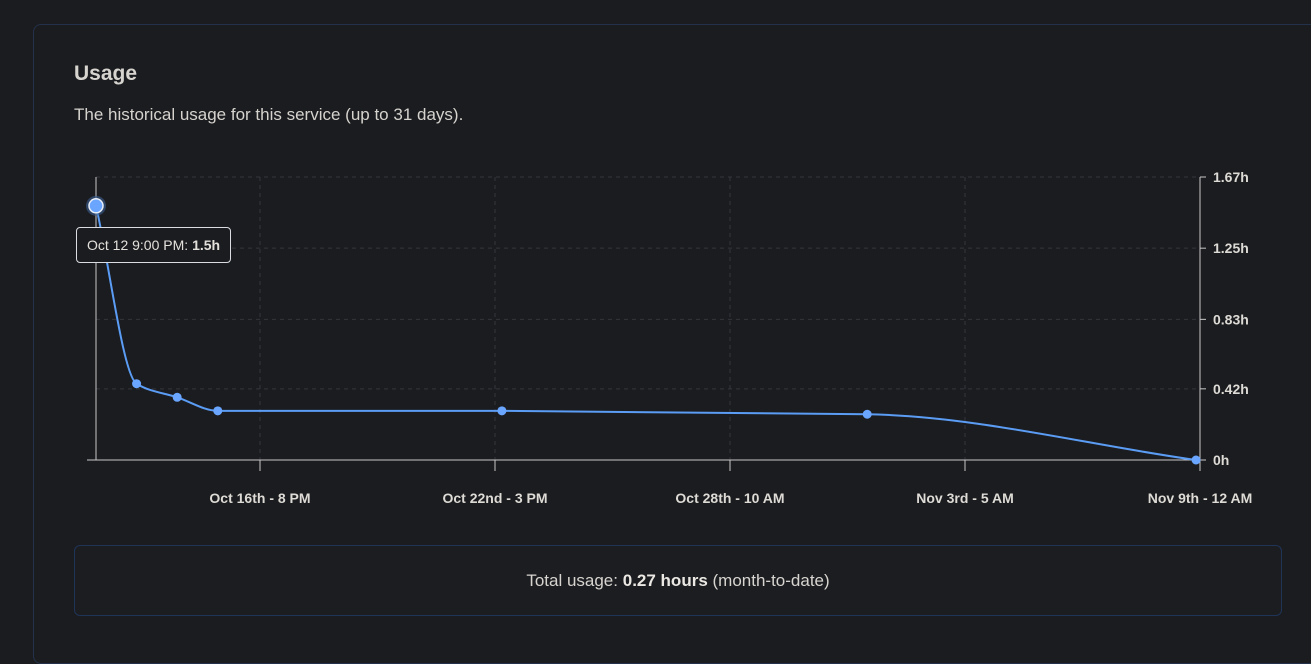 The image size is (1311, 664). Describe the element at coordinates (206, 245) in the screenshot. I see `tooltip-value: 1.5h` at that location.